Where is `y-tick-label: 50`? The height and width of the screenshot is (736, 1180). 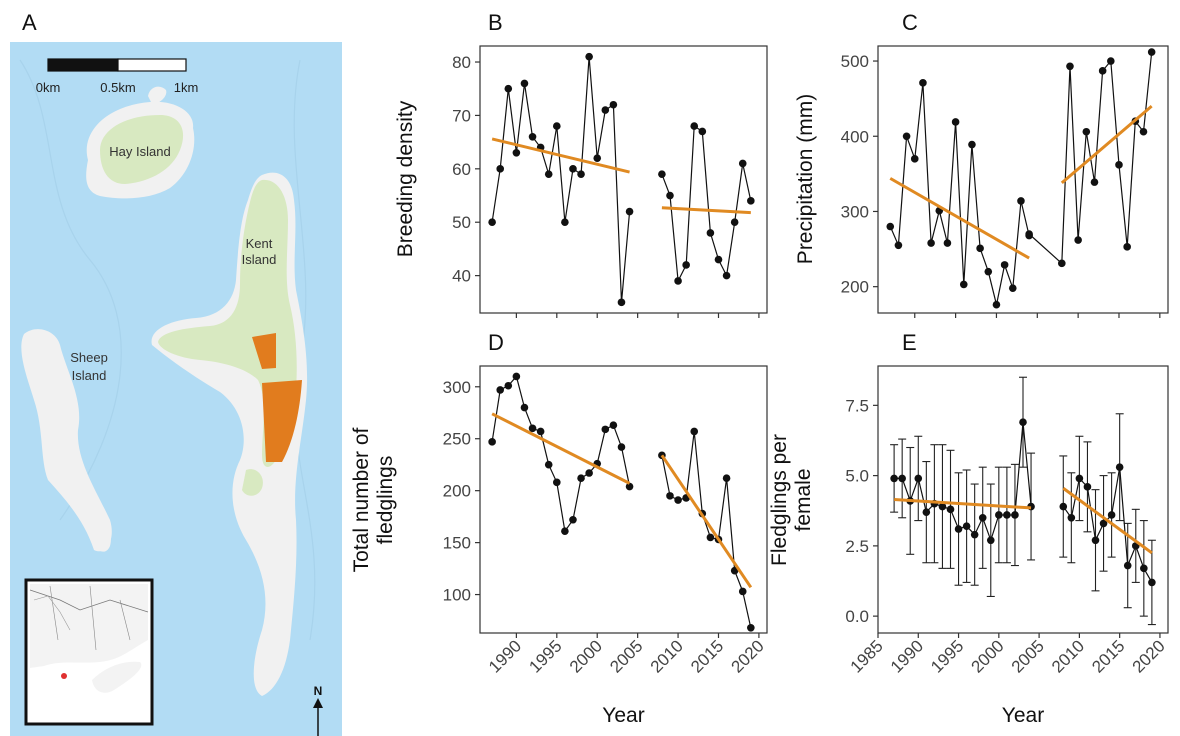 y-tick-label: 50 is located at coordinates (461, 222).